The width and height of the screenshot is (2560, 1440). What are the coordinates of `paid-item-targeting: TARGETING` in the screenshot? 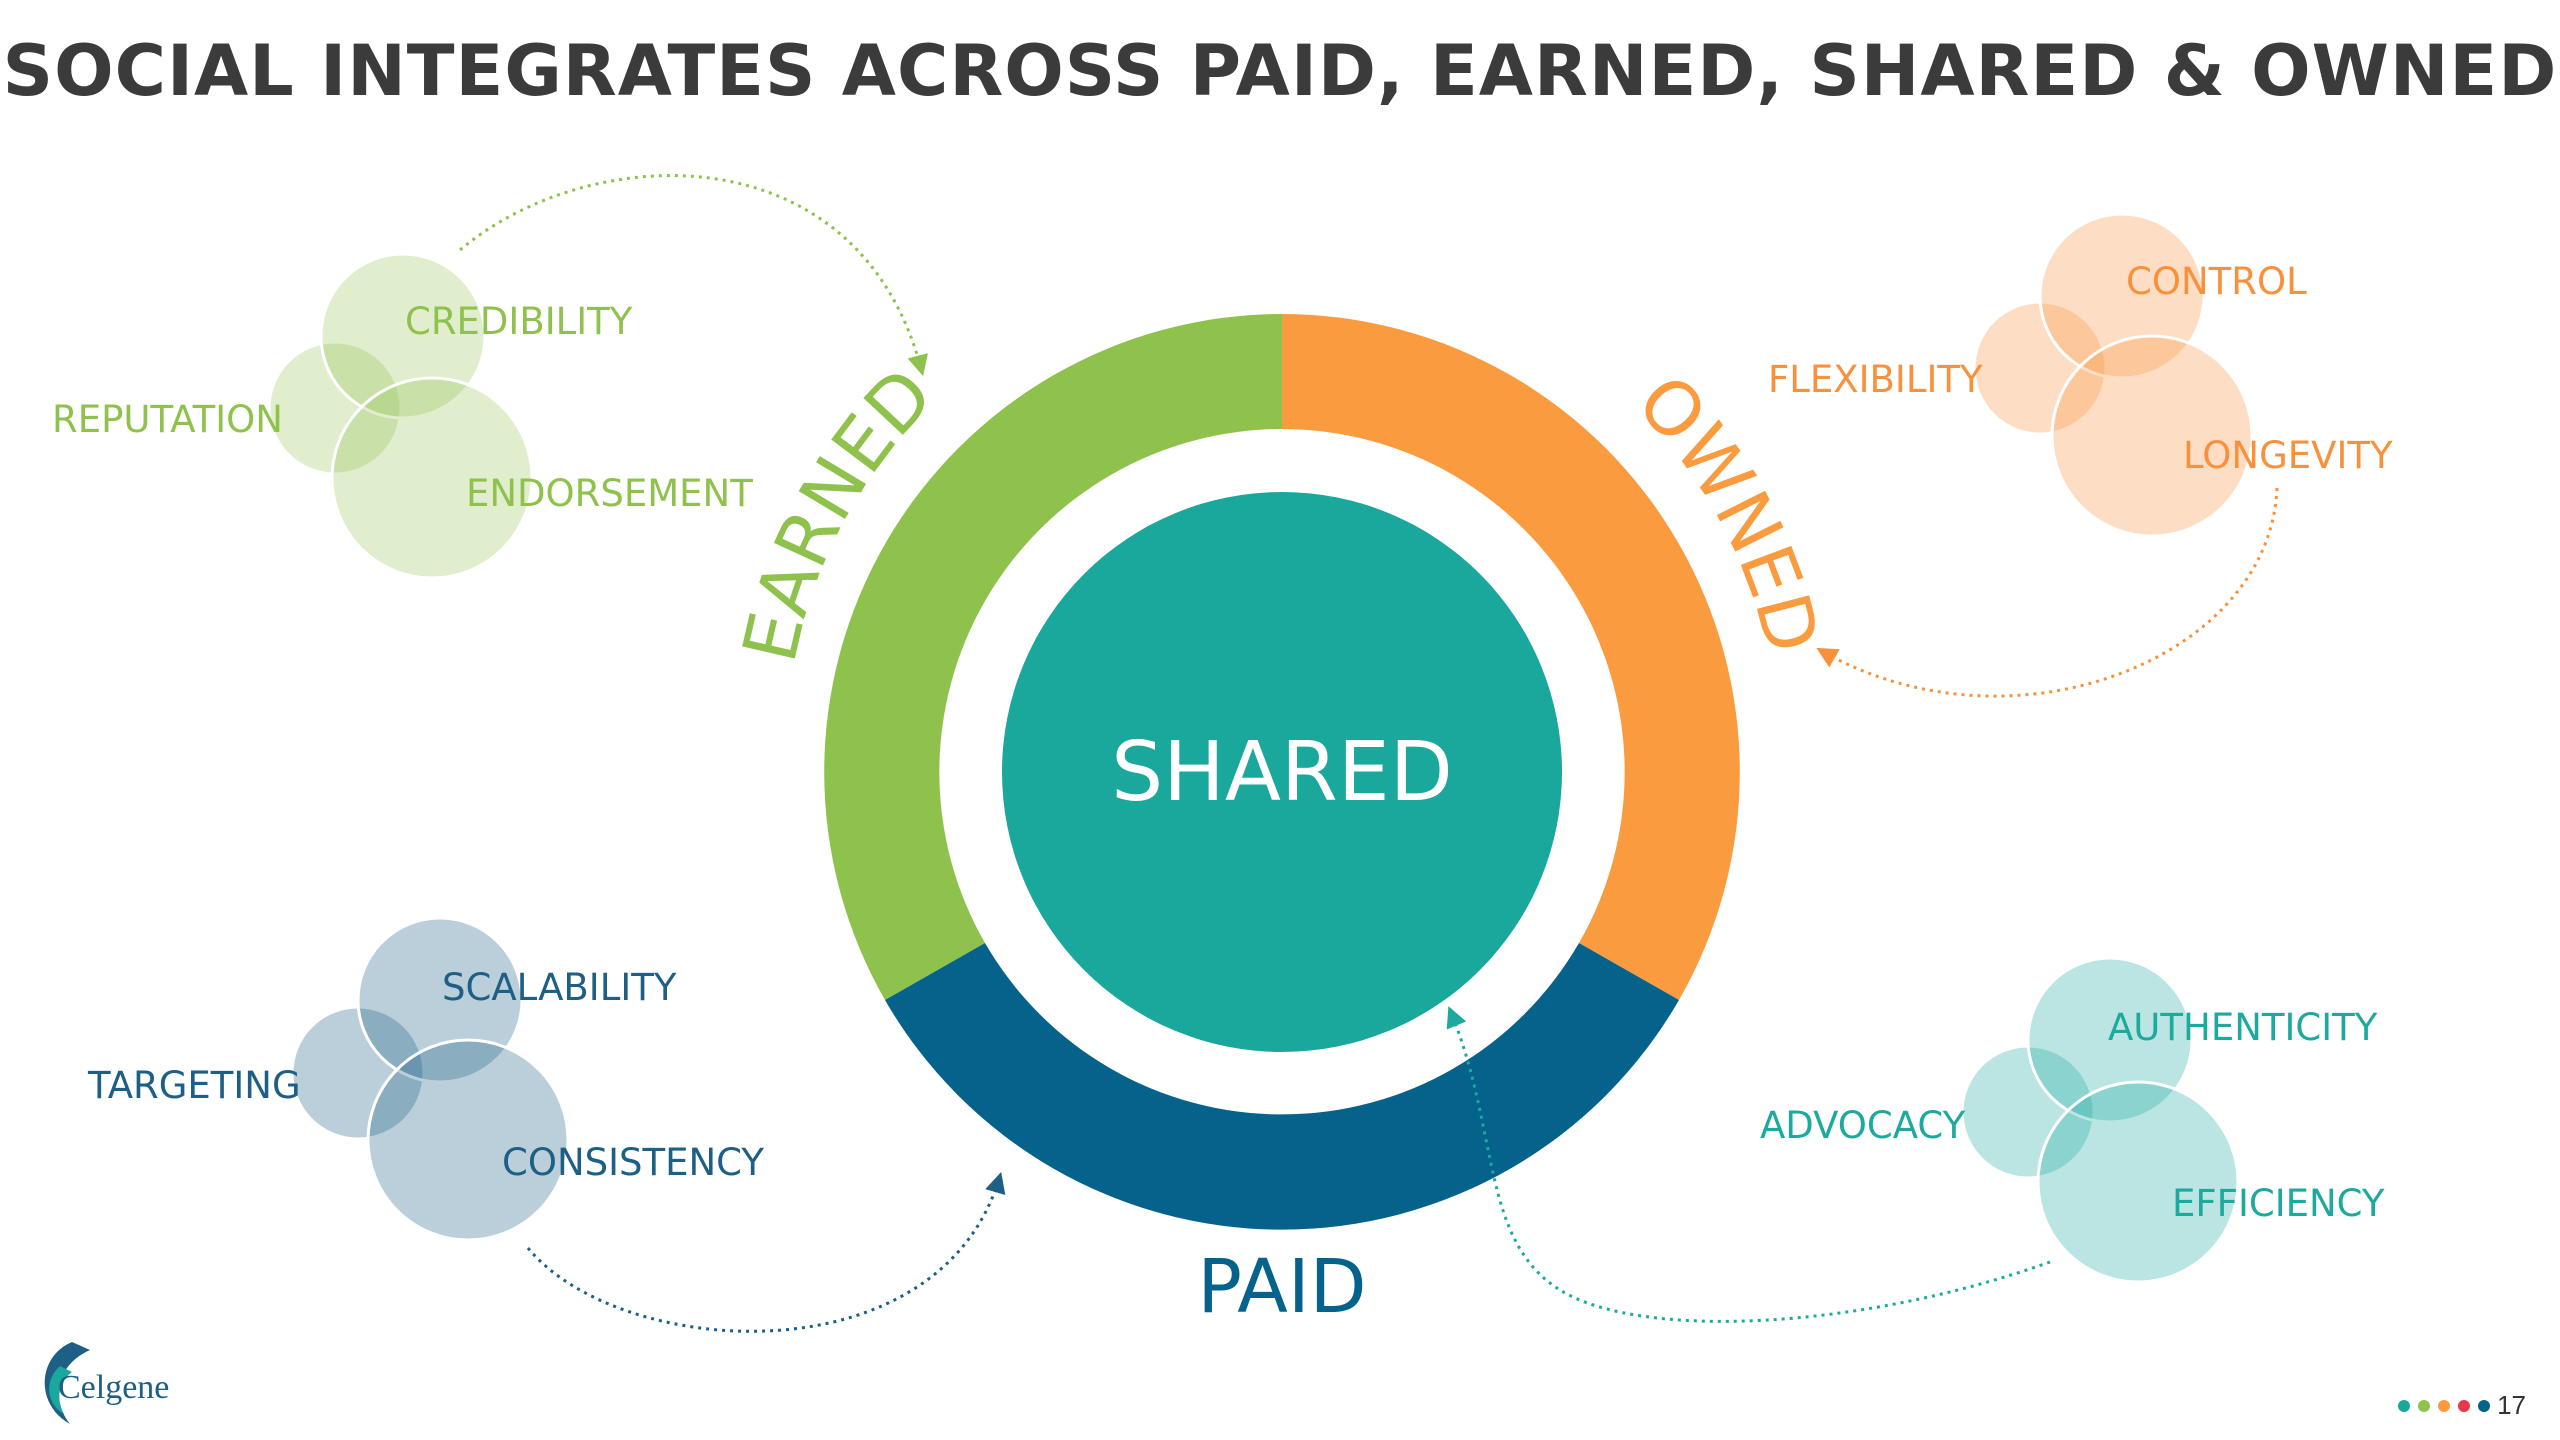 It's located at (194, 1085).